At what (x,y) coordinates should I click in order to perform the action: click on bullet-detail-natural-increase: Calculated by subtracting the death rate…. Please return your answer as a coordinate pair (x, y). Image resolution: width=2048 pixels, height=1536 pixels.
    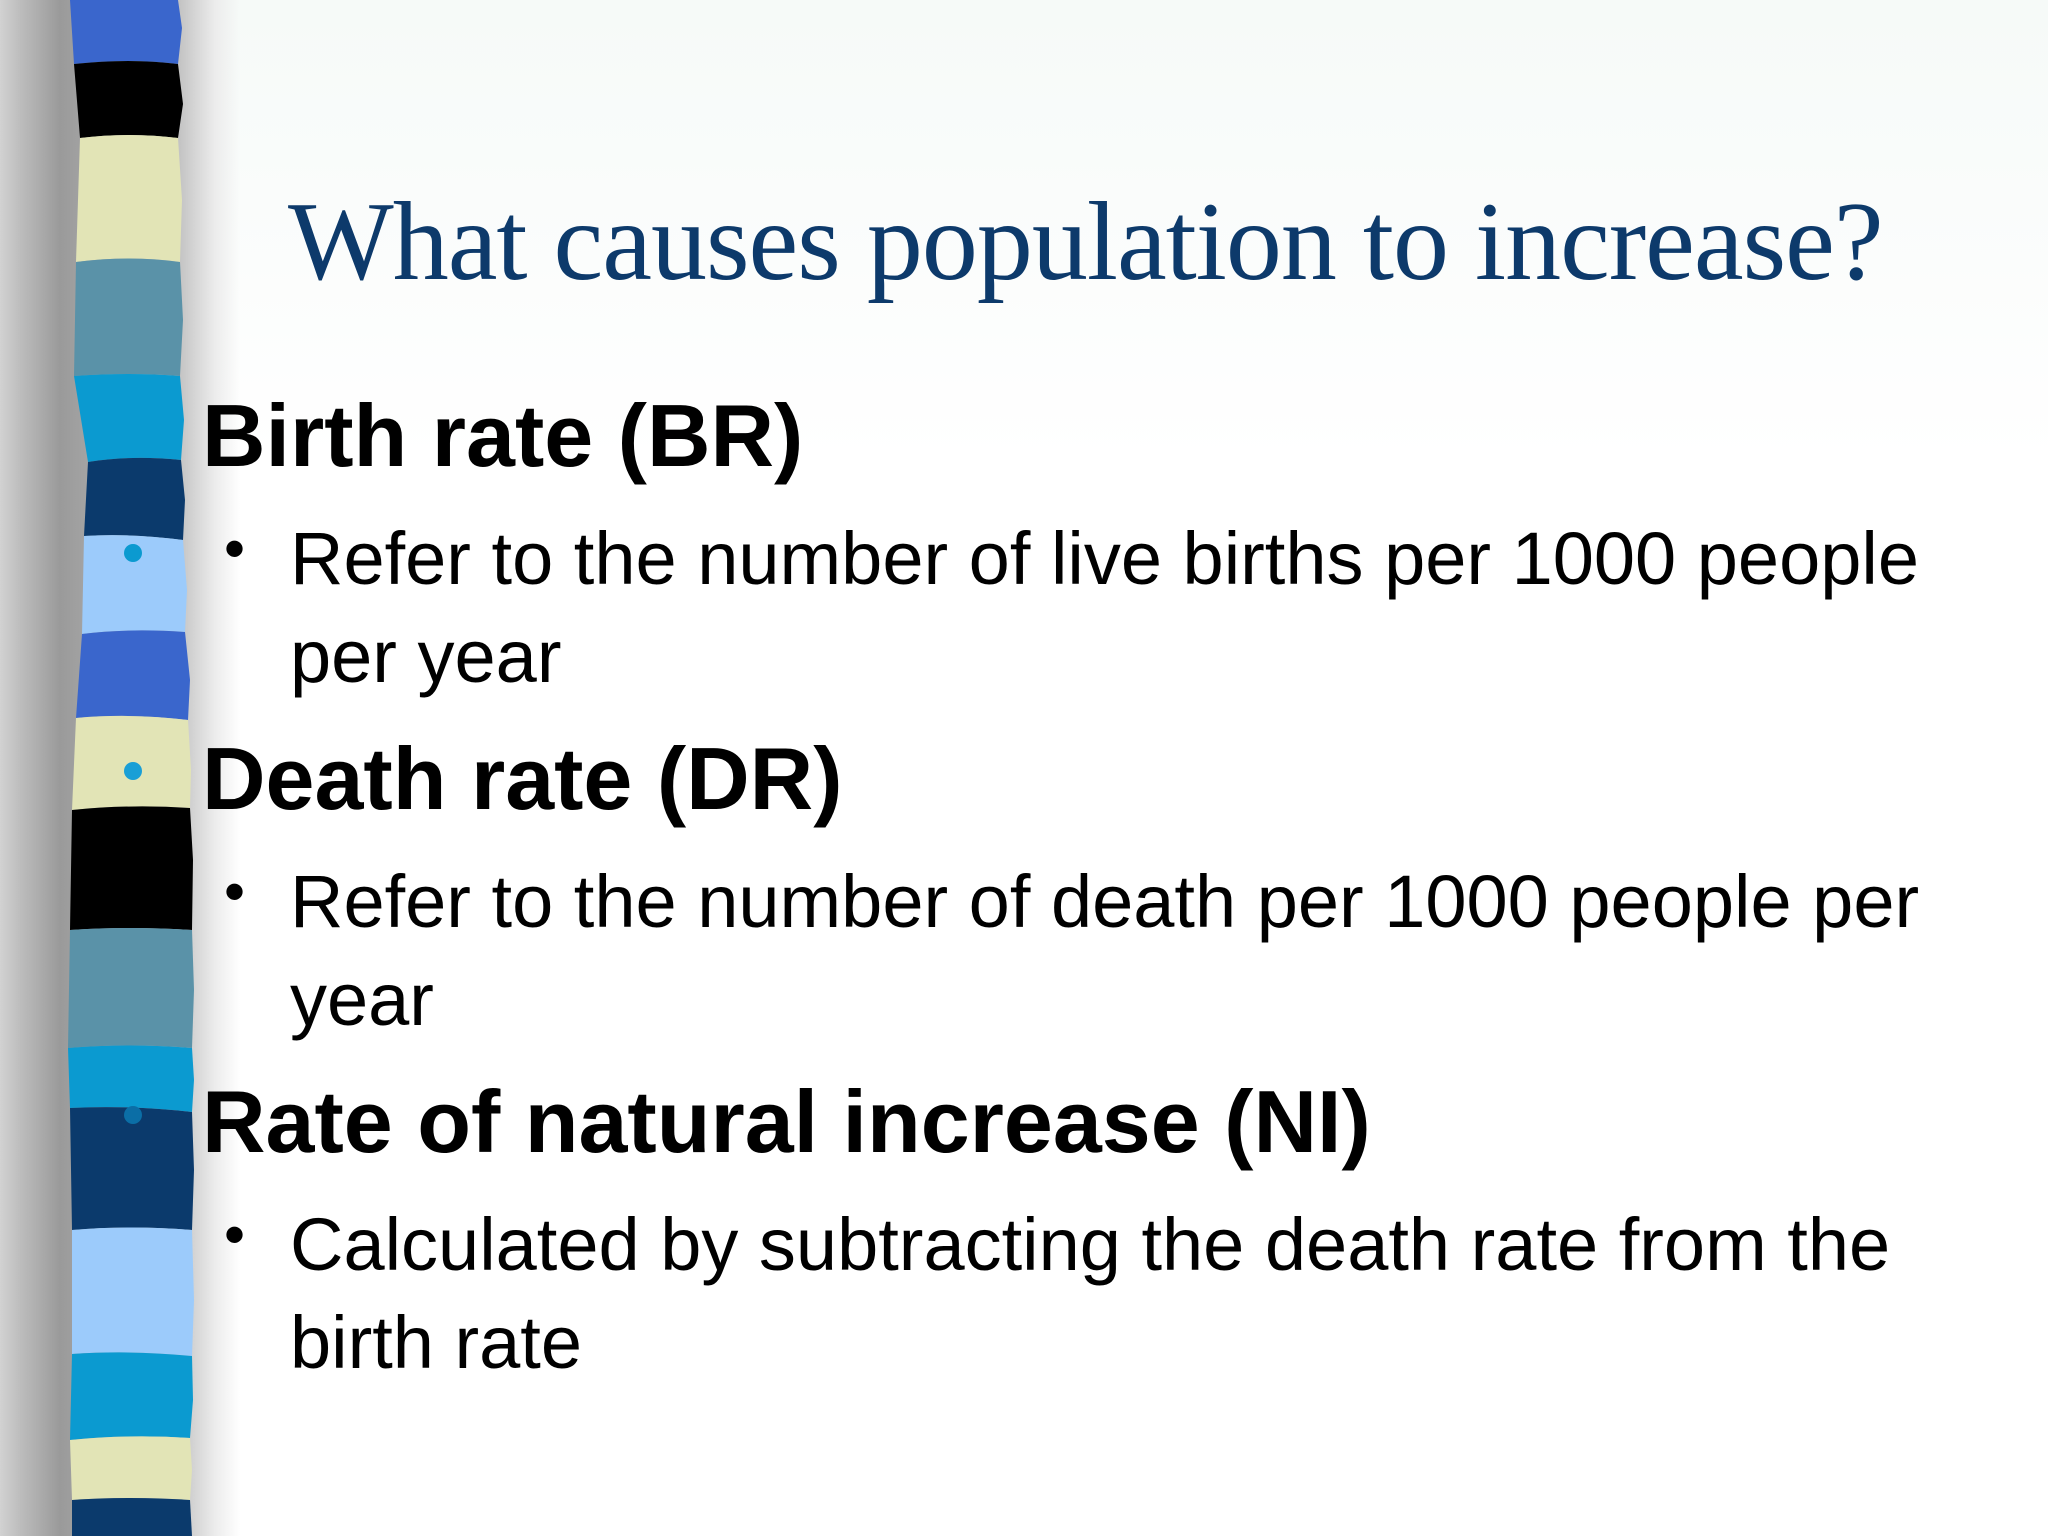
    Looking at the image, I should click on (1090, 1293).